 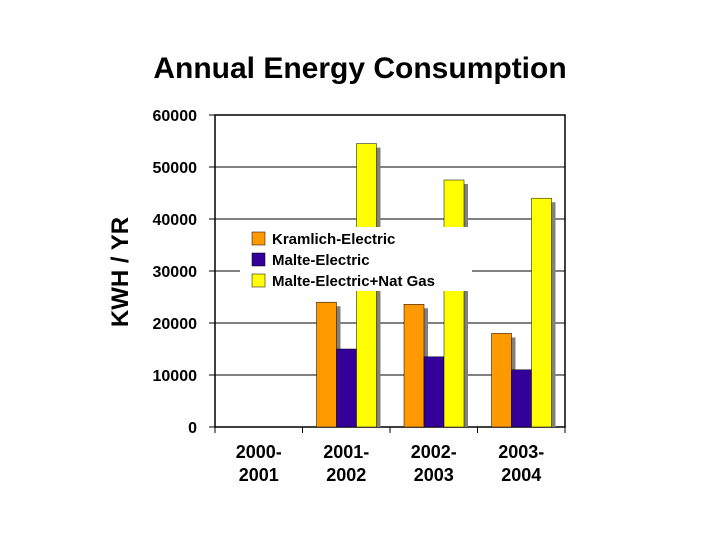 What do you see at coordinates (390, 456) in the screenshot?
I see `x-axis-categories: 2000- 2001 2001- 2002 2002- 2003 2003- 2004` at bounding box center [390, 456].